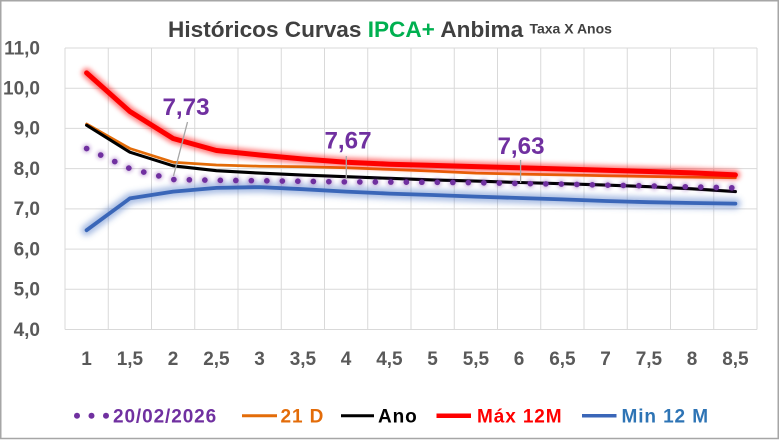 This screenshot has height=440, width=780. I want to click on svg-text: 10,0, so click(21, 89).